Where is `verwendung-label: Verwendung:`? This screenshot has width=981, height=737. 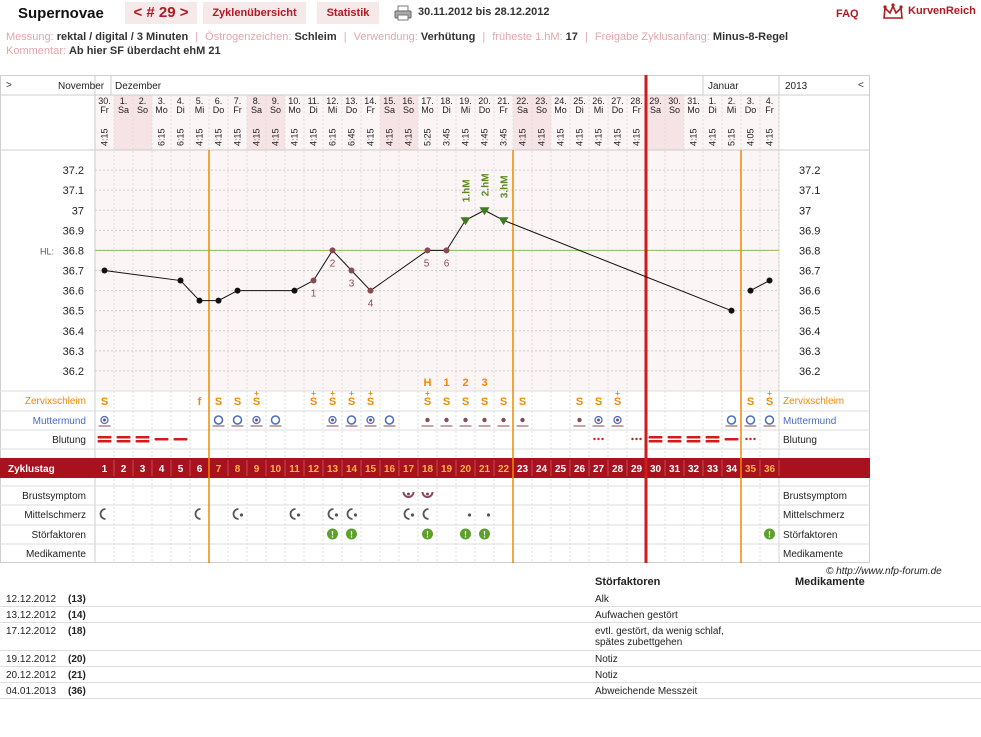 verwendung-label: Verwendung: is located at coordinates (385, 37).